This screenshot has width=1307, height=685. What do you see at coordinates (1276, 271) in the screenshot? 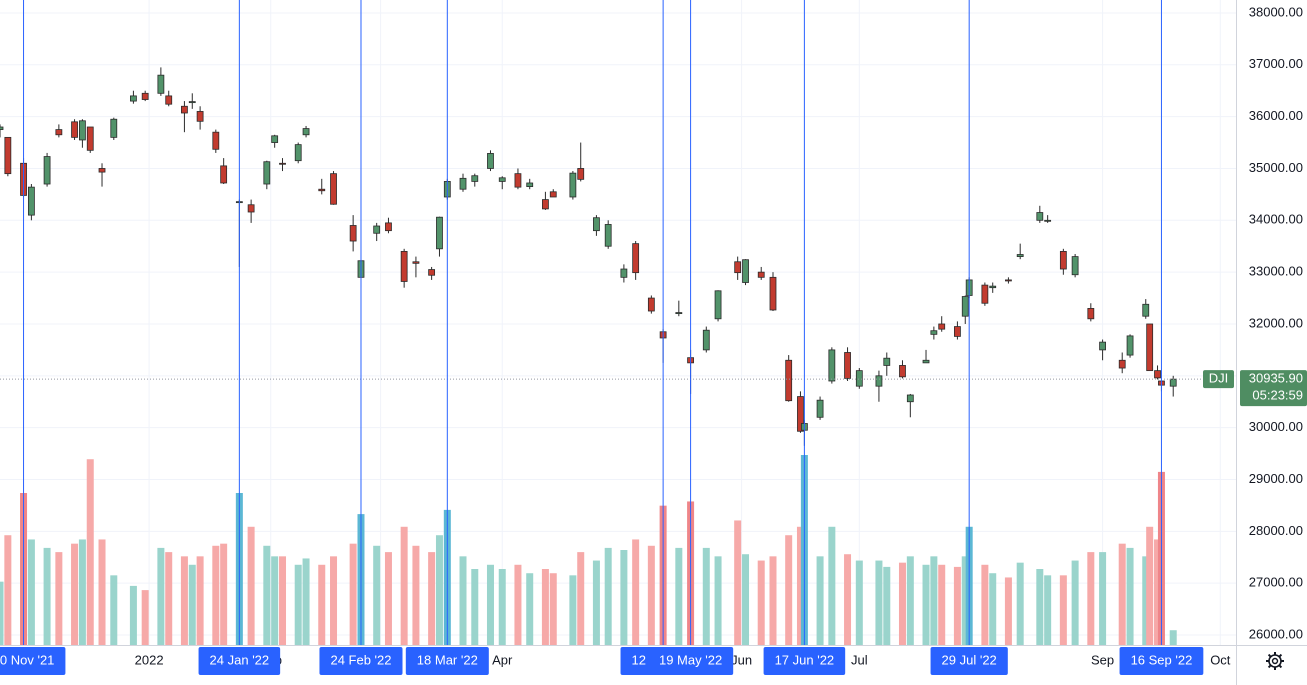
I see `y-tick-label: 33000.00` at bounding box center [1276, 271].